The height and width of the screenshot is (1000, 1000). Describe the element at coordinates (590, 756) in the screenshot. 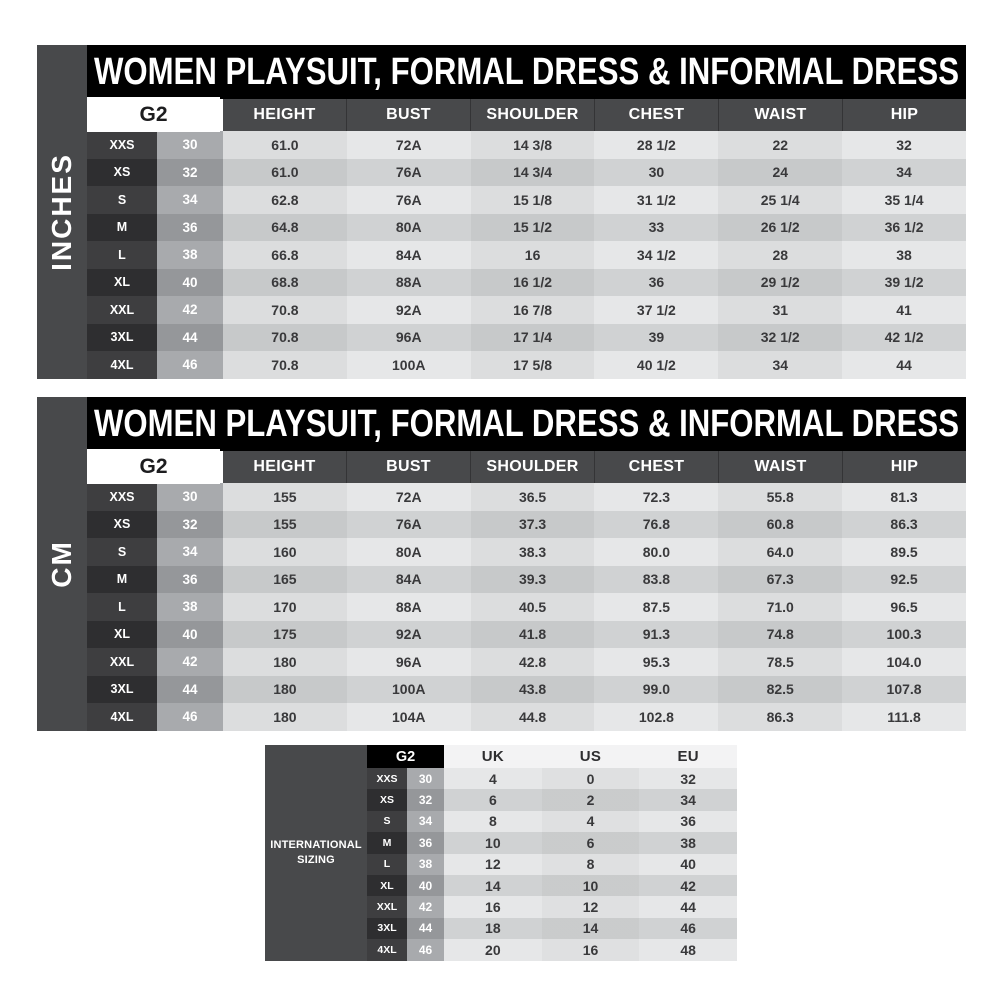

I see `column-headers: UK US EU` at that location.